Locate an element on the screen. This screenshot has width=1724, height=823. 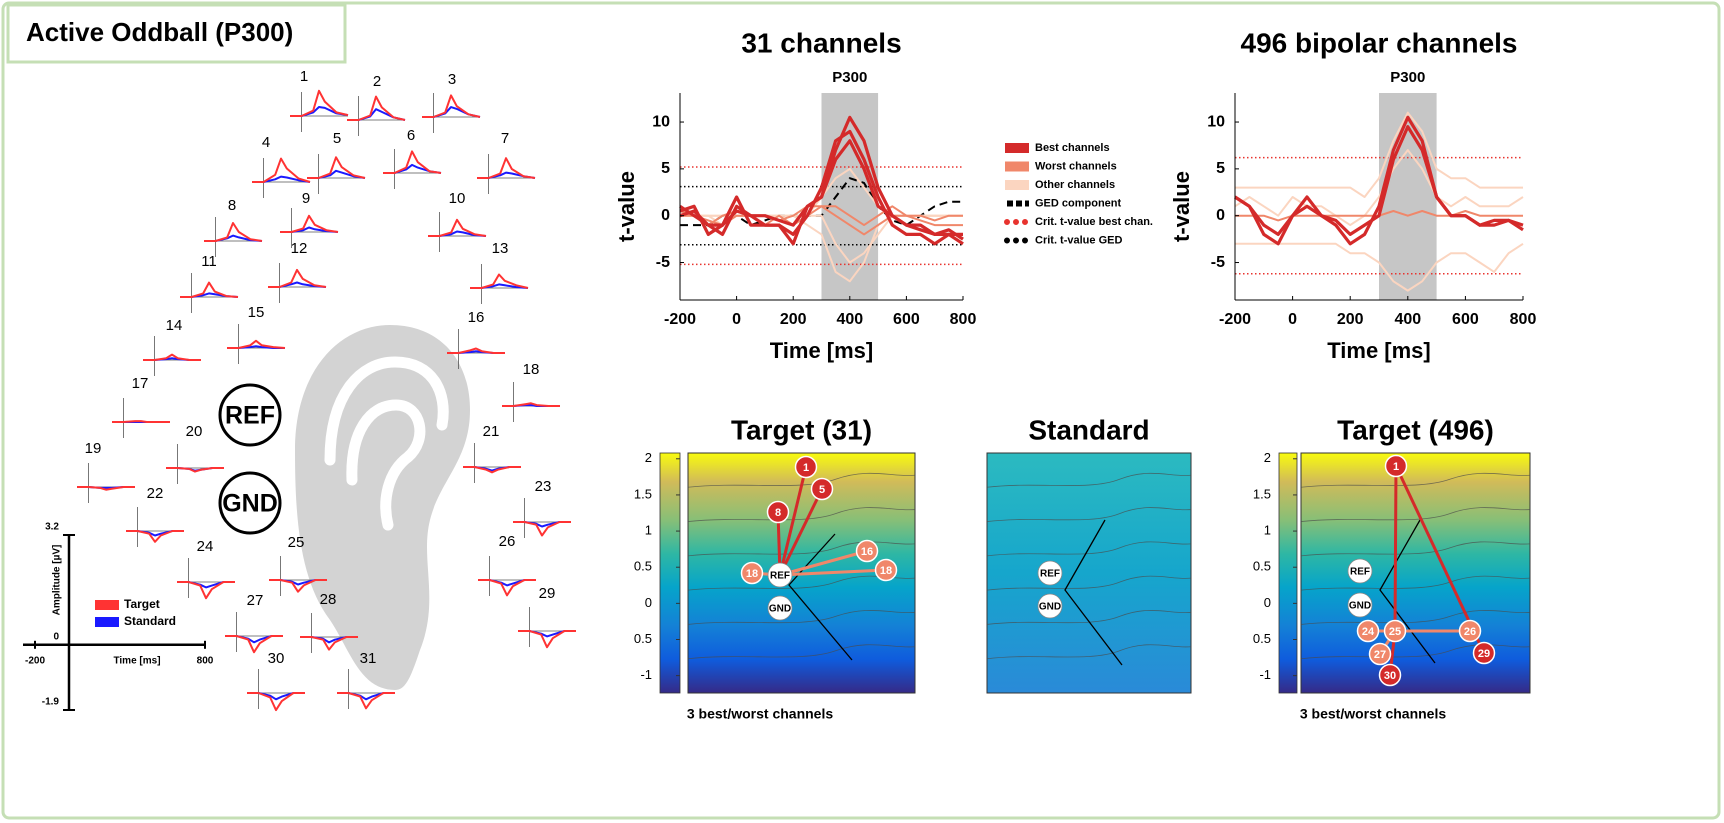
electrode-label: 18 is located at coordinates (886, 571).